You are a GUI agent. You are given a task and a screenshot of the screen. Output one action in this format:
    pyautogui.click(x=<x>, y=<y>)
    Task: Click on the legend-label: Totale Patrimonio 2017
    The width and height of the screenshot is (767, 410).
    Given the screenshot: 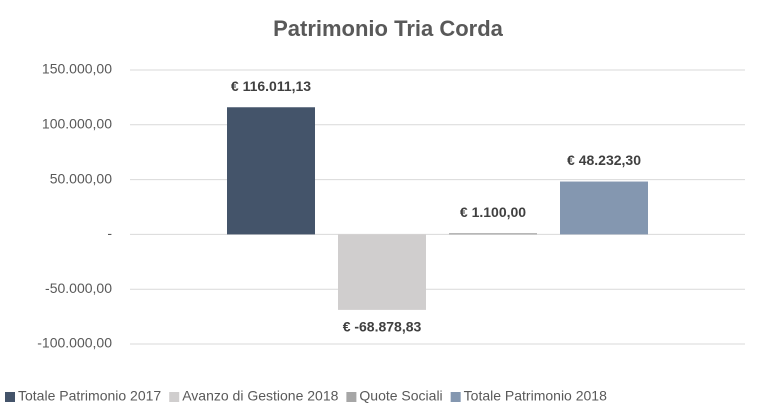 What is the action you would take?
    pyautogui.click(x=89, y=396)
    